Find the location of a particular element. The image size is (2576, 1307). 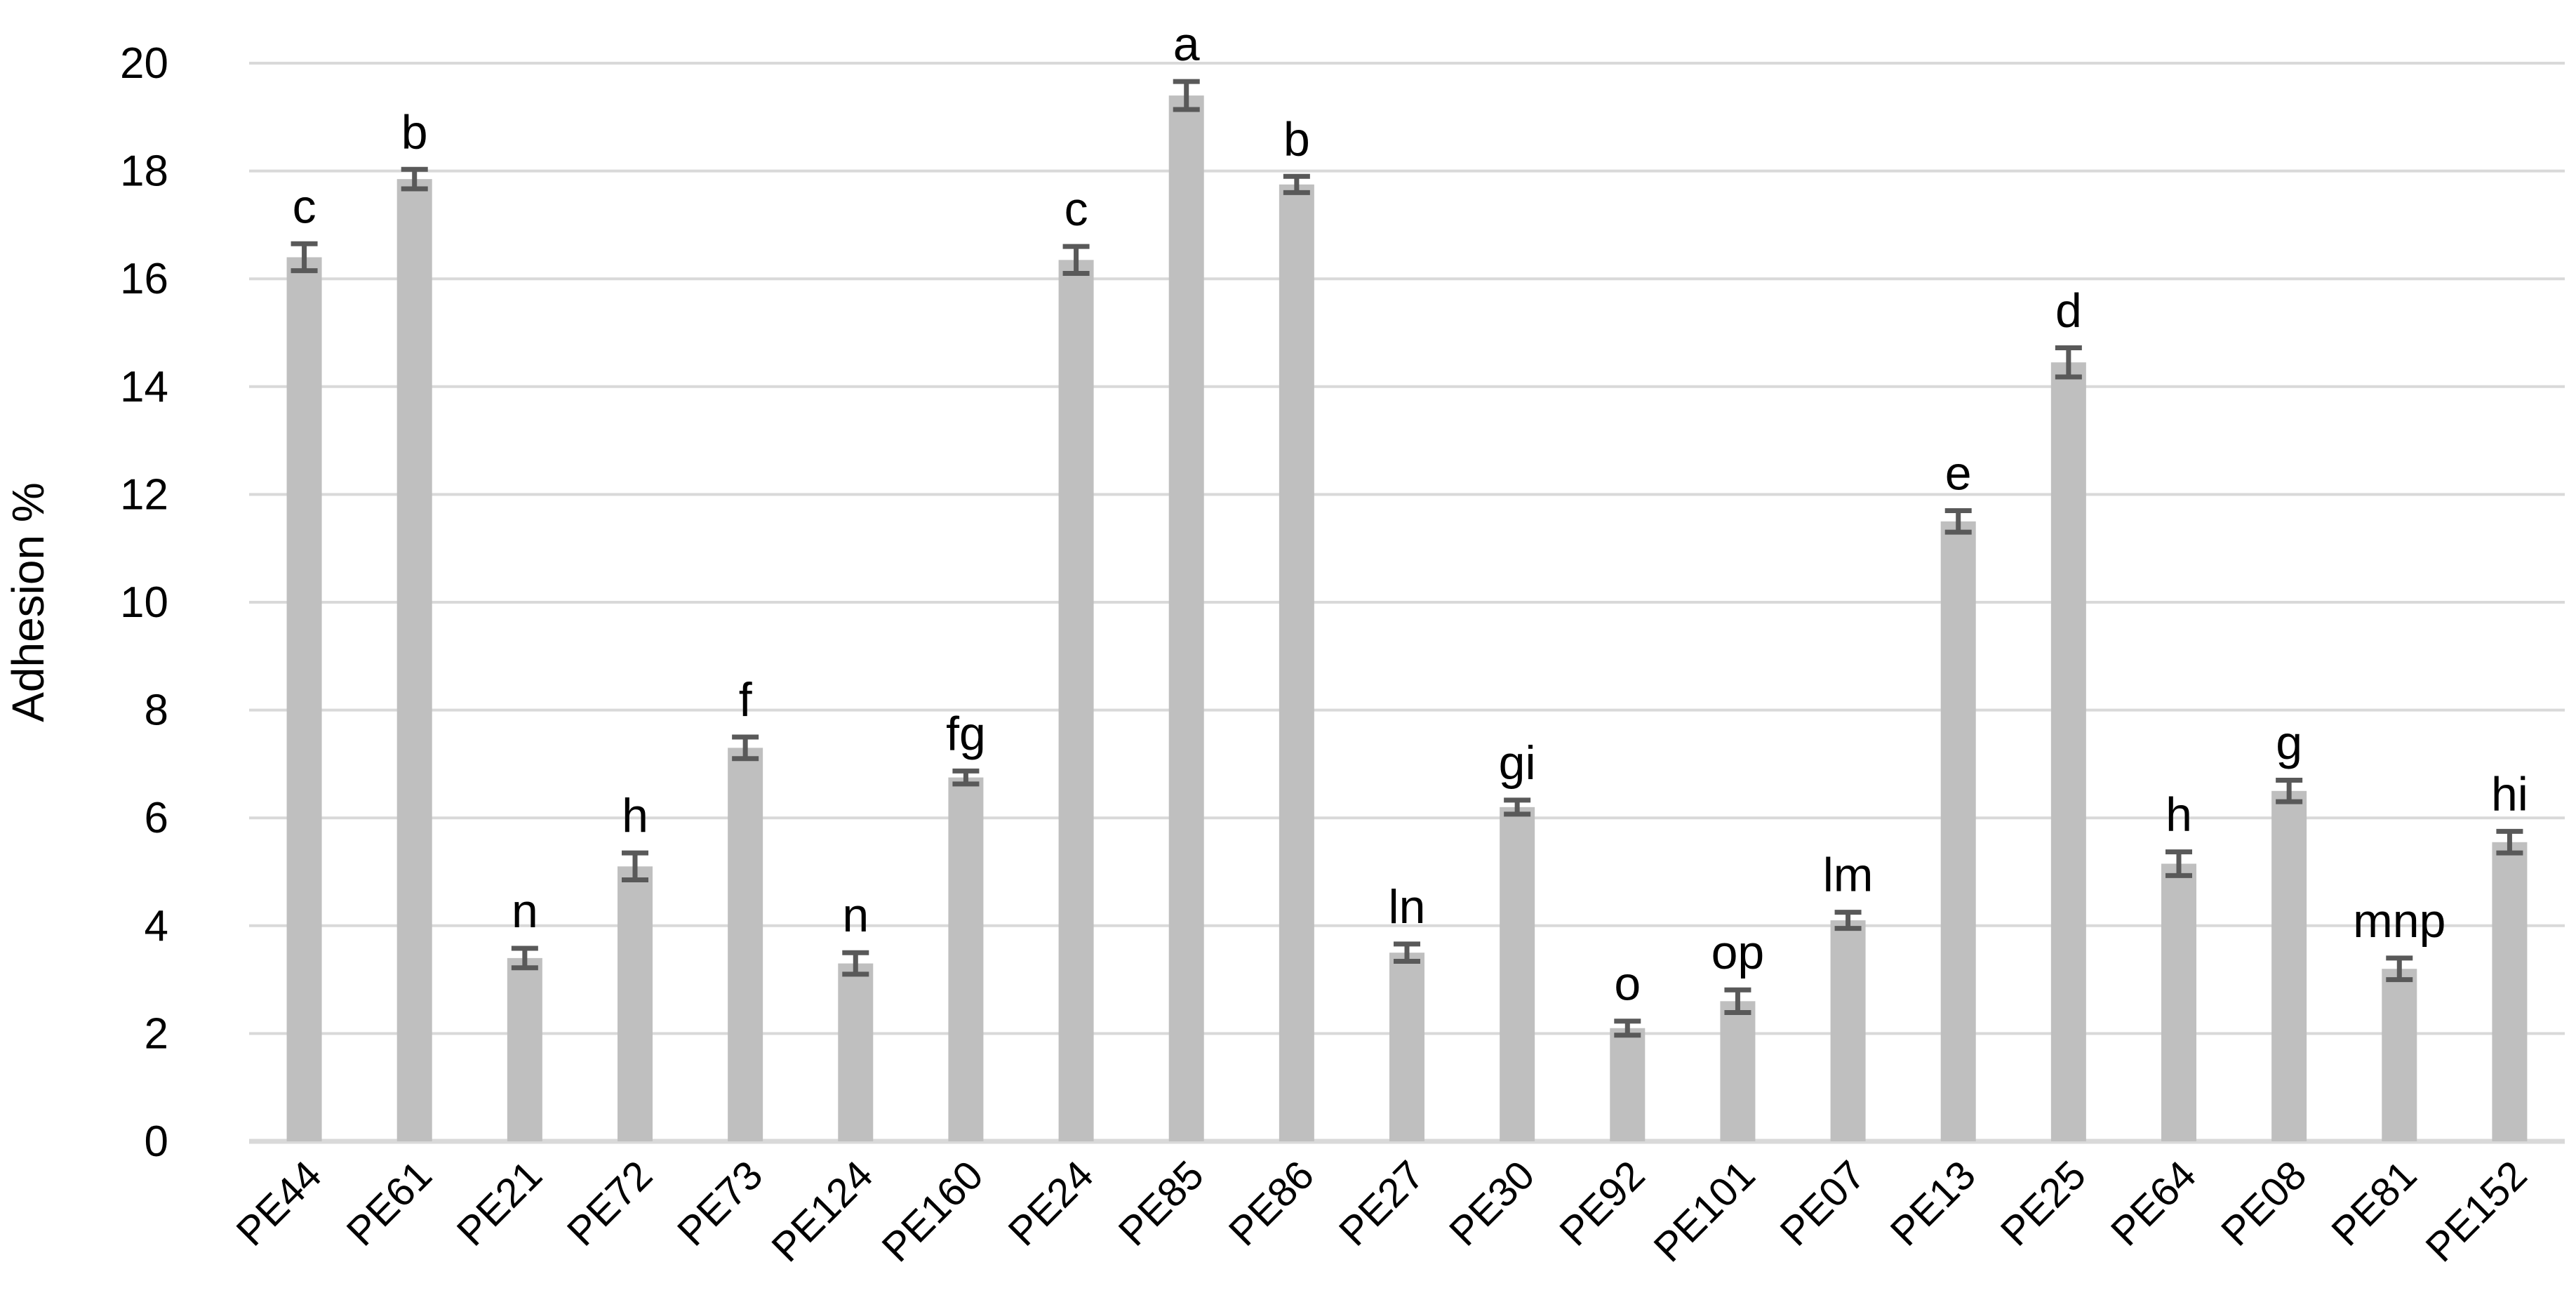

significance-letter: lm is located at coordinates (1848, 875).